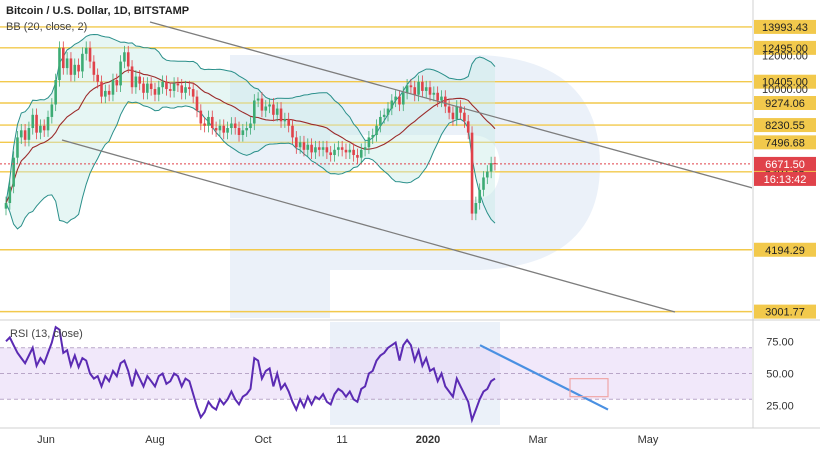 The height and width of the screenshot is (461, 820). I want to click on rsi-trendline, so click(544, 377).